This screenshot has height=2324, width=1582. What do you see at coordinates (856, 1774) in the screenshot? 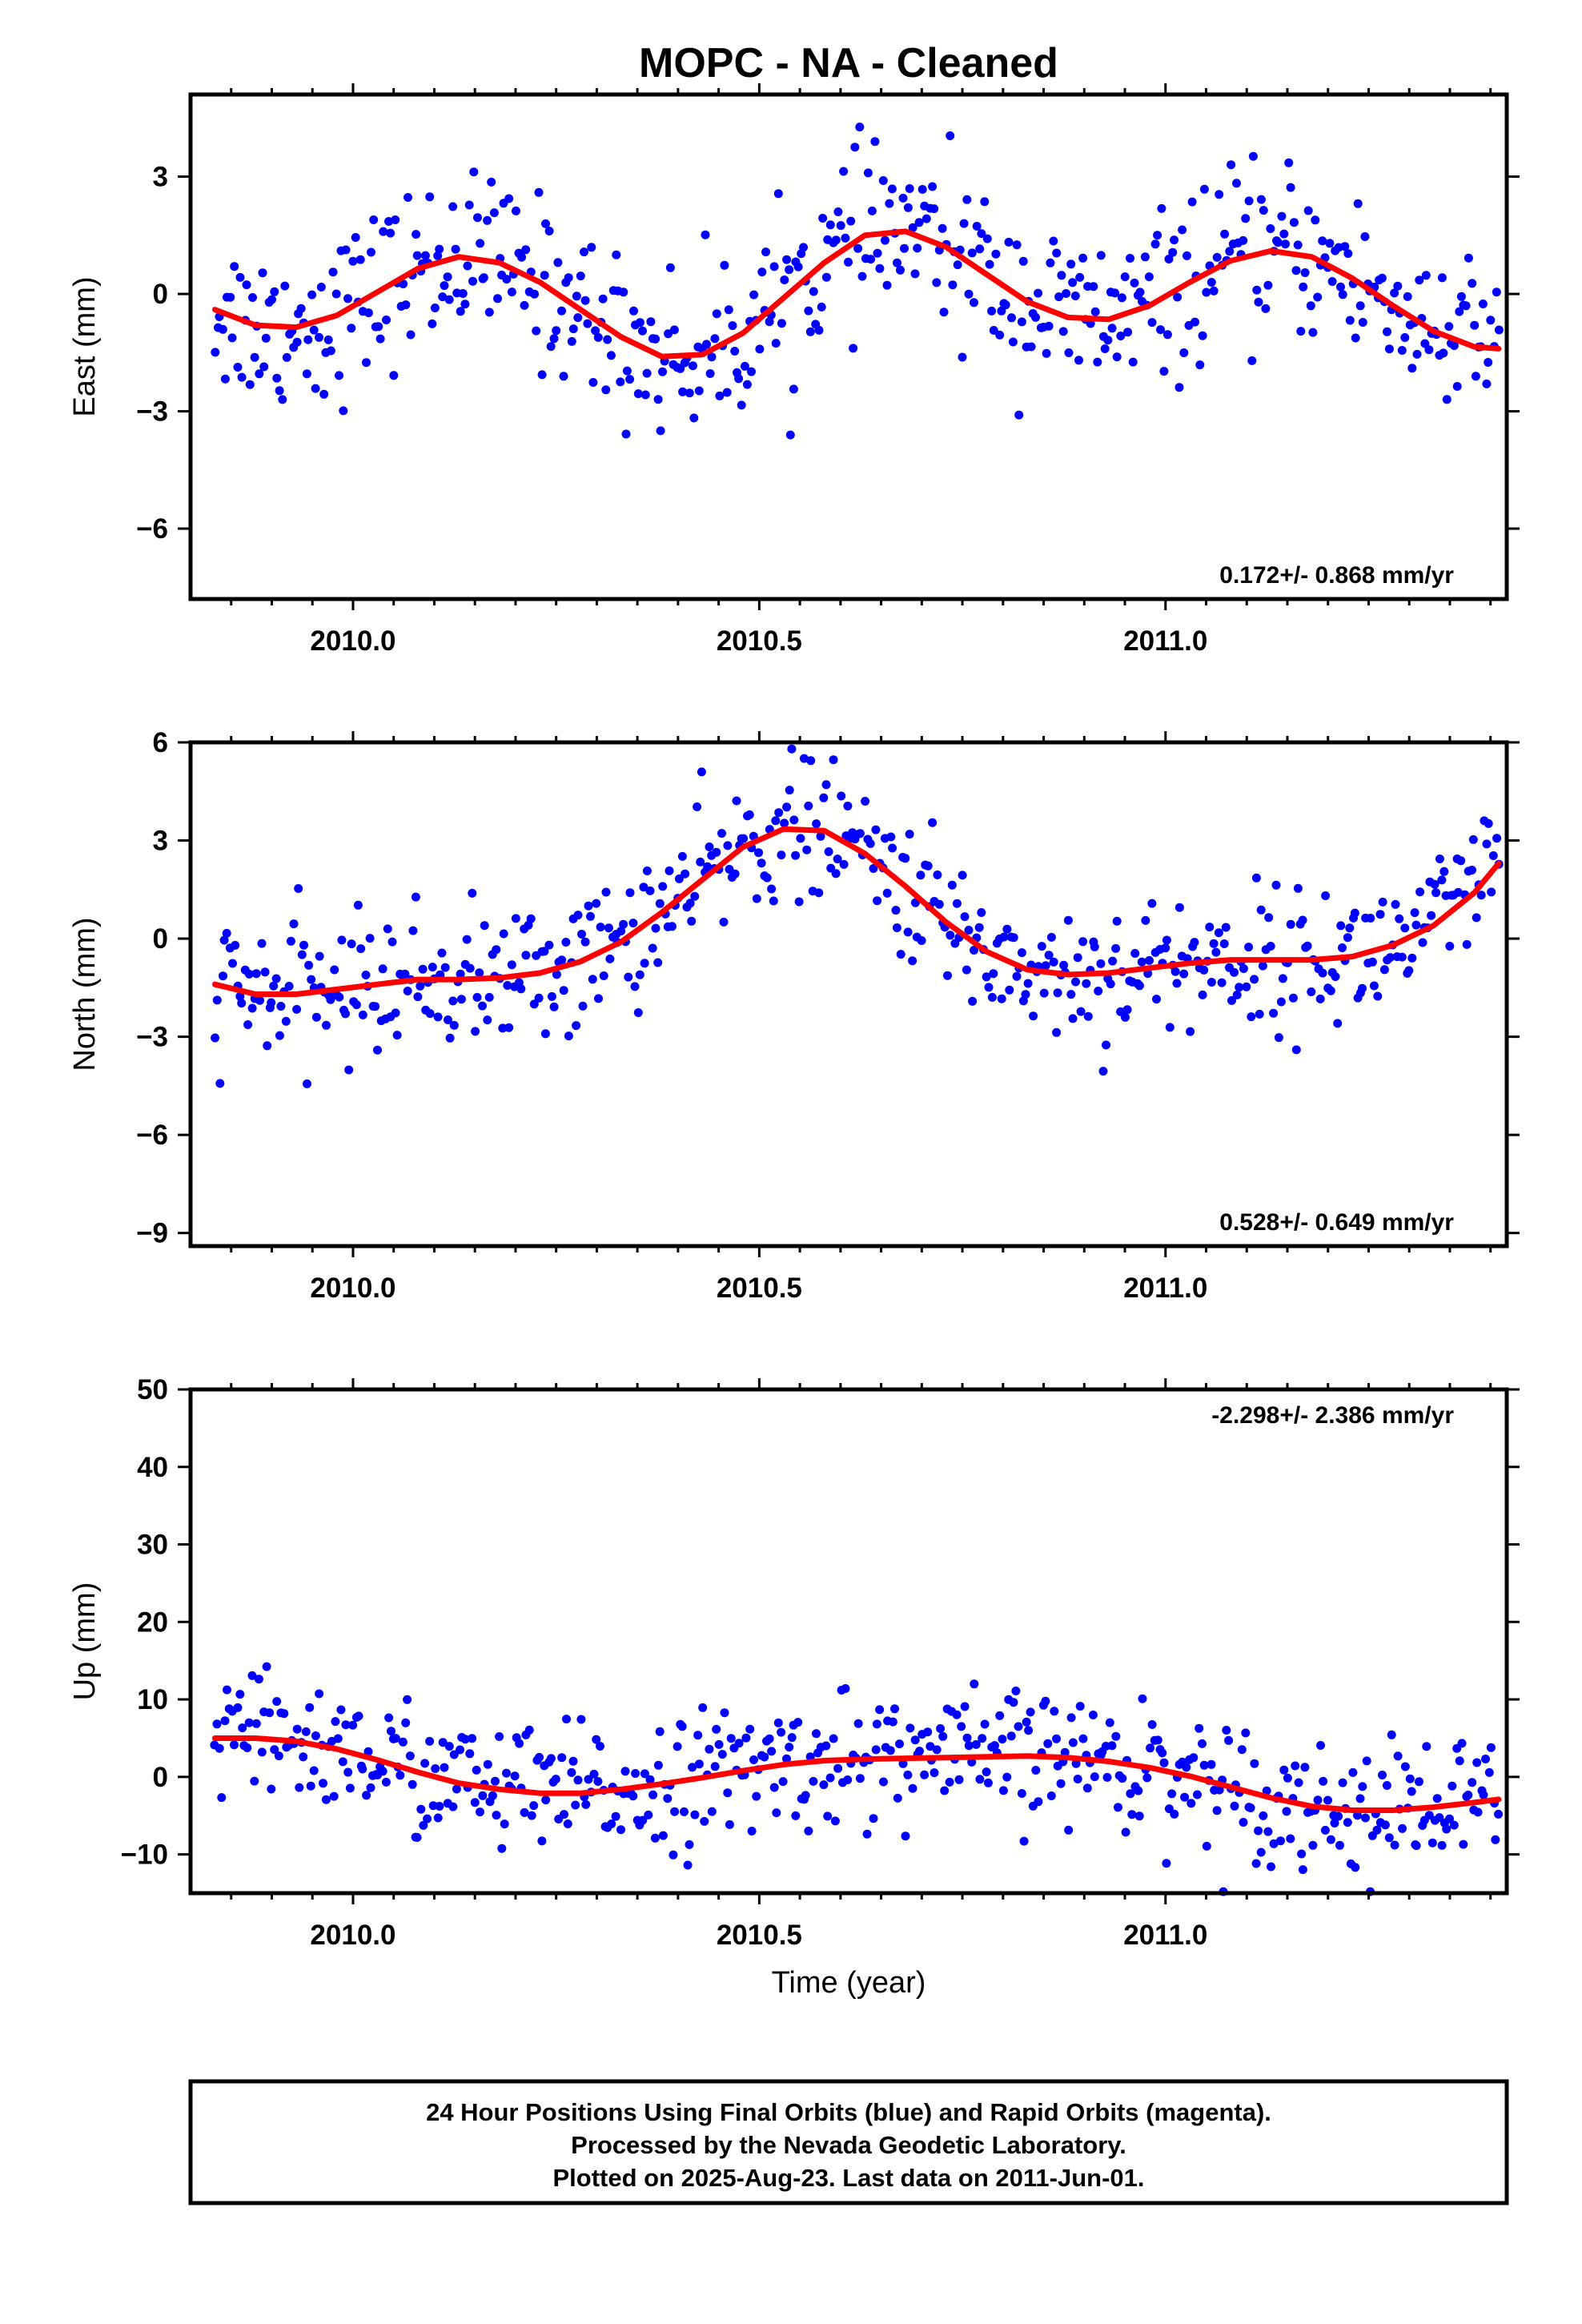
I see `up-fit-line` at bounding box center [856, 1774].